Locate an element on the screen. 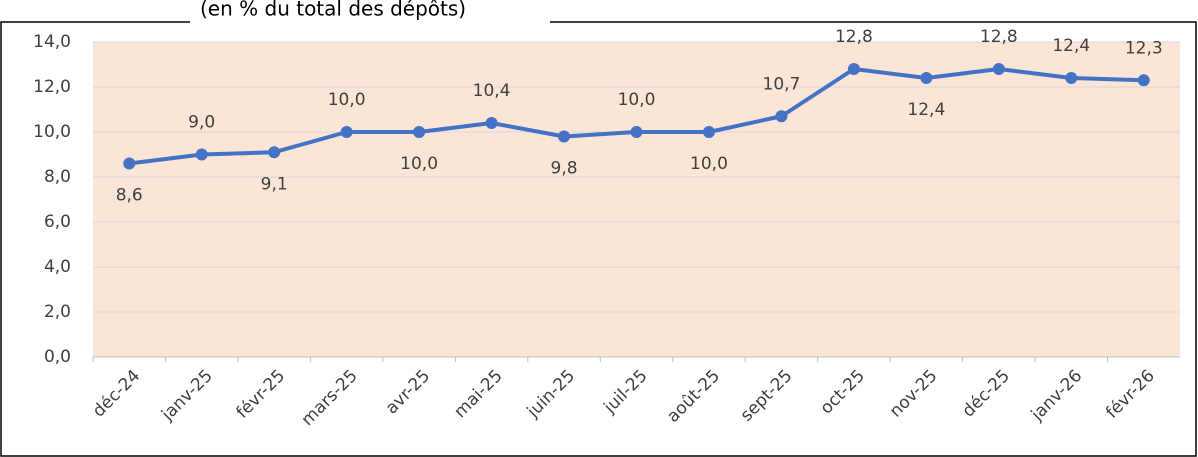 Image resolution: width=1198 pixels, height=457 pixels. x-tick-label: sept-25 is located at coordinates (767, 396).